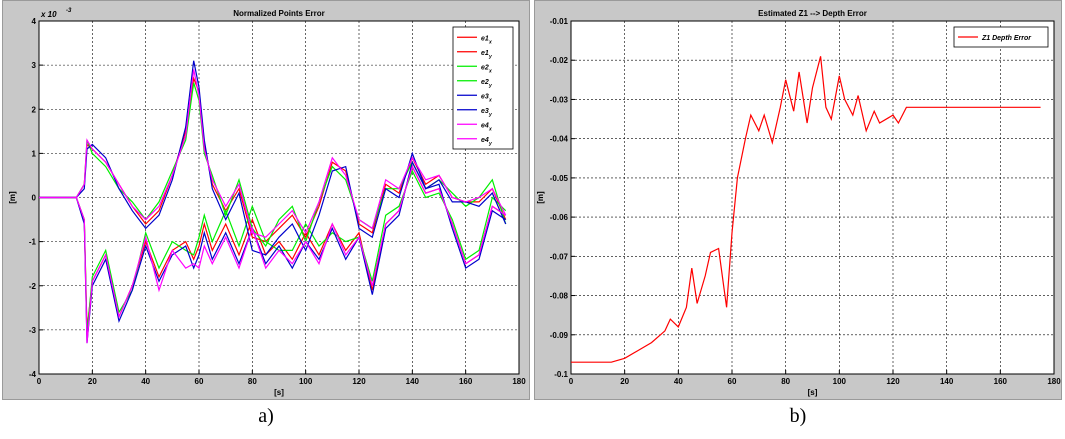  What do you see at coordinates (559, 335) in the screenshot?
I see `y-tick-label: -0.09` at bounding box center [559, 335].